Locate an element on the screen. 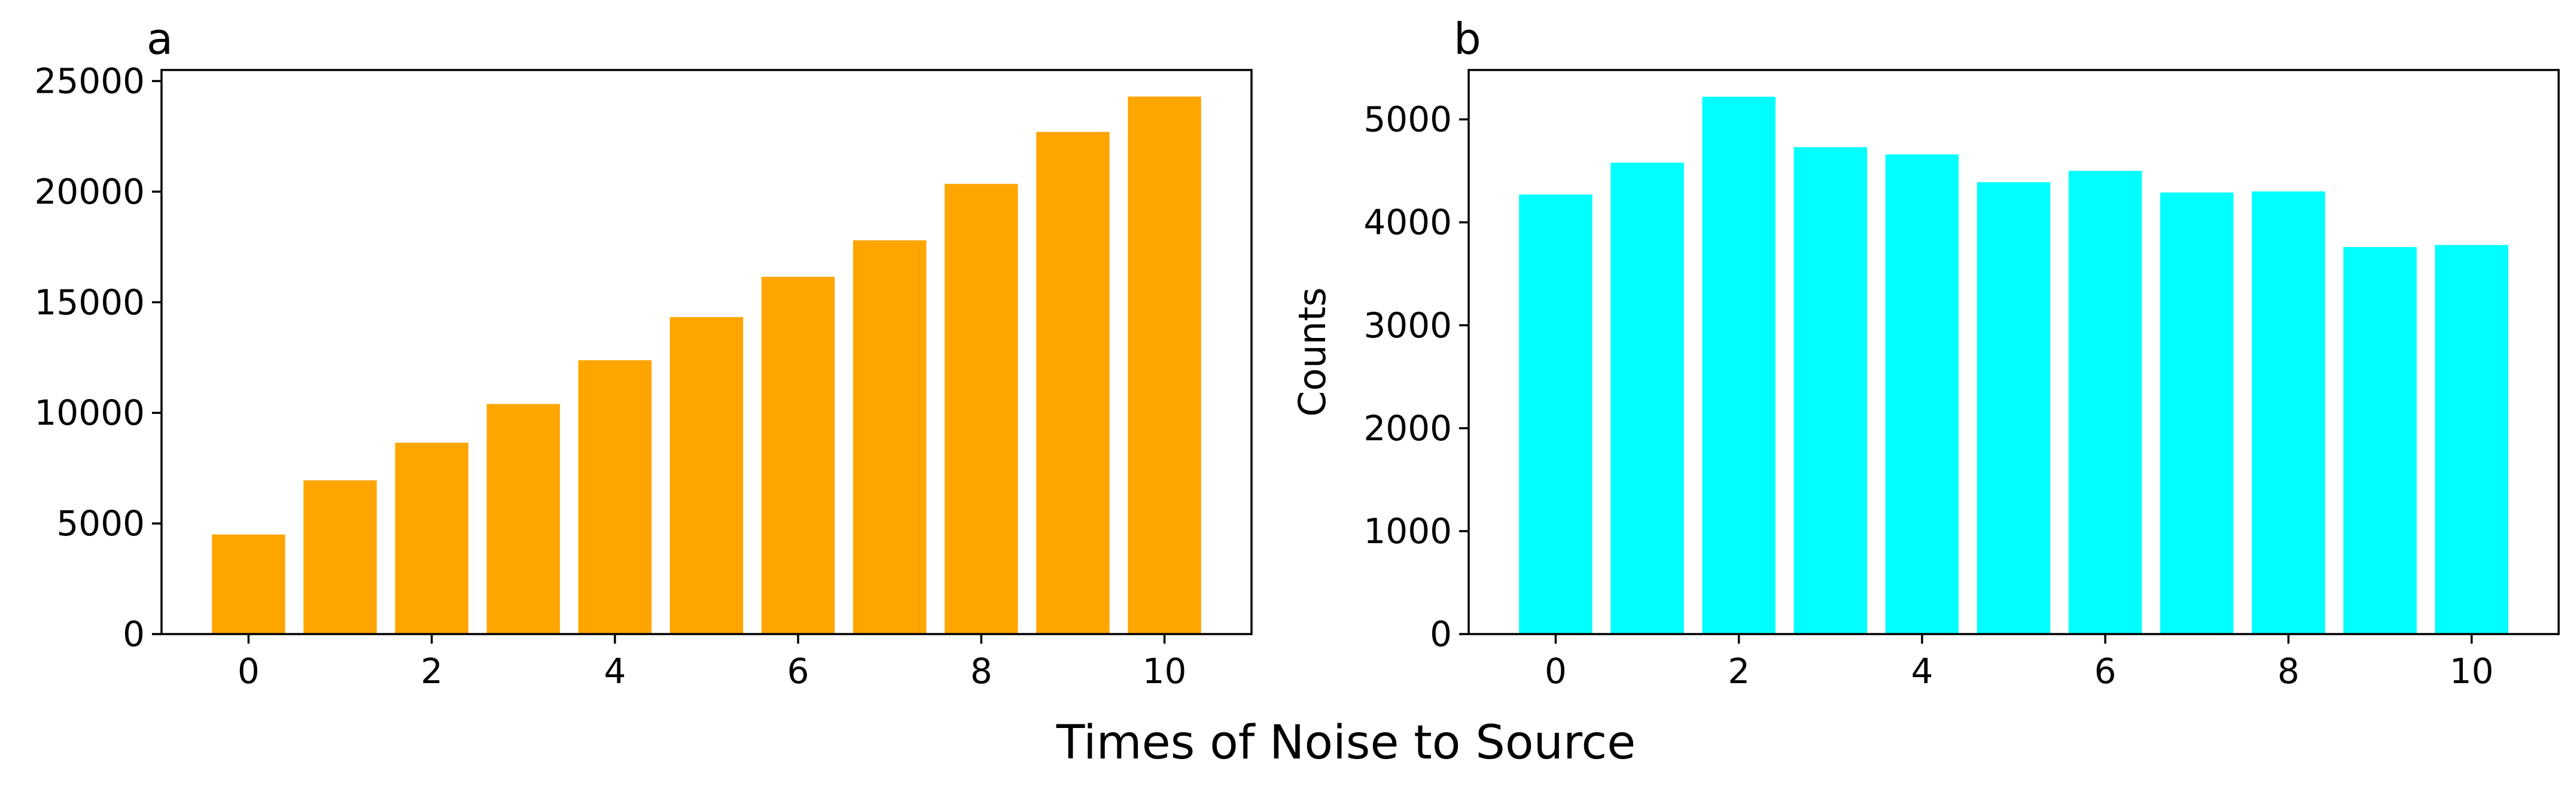  panel-a-label: a is located at coordinates (160, 39).